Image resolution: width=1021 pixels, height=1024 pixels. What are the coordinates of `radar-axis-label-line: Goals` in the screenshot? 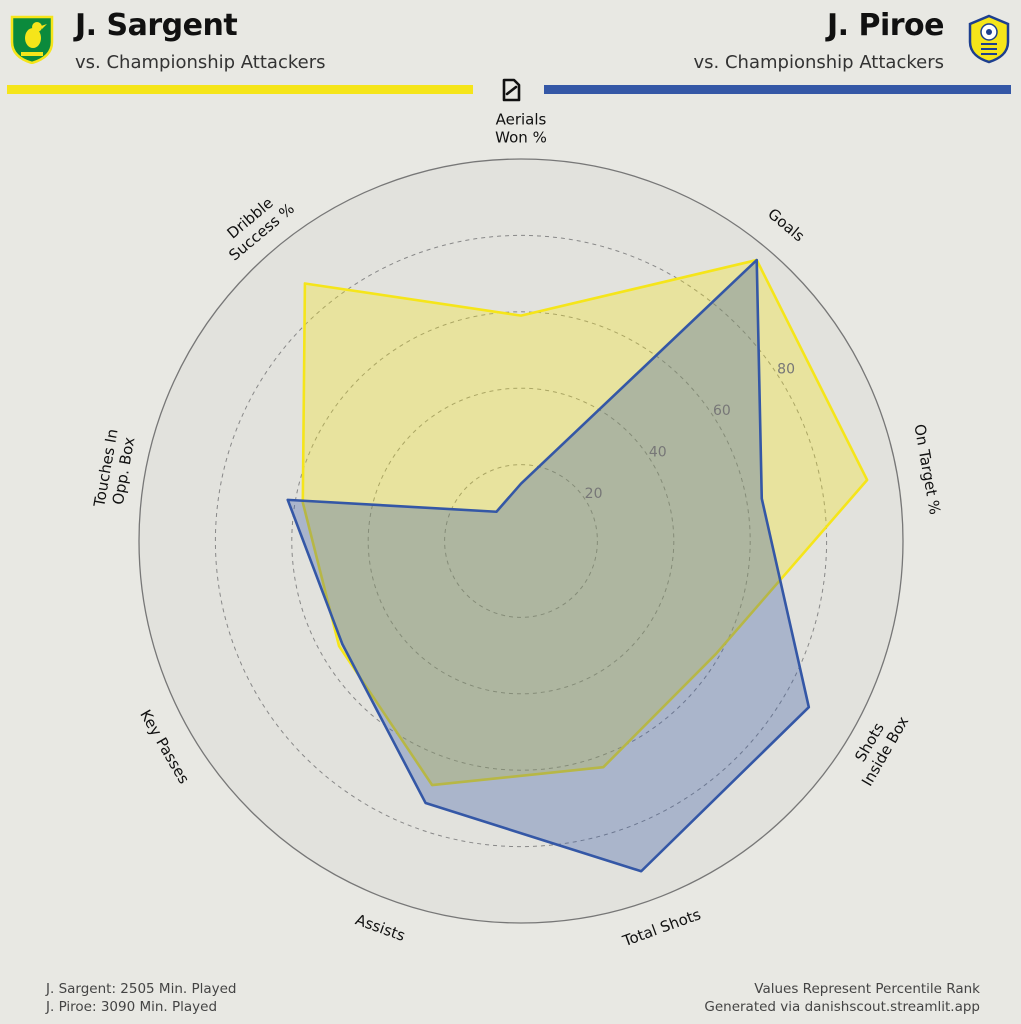 It's located at (786, 225).